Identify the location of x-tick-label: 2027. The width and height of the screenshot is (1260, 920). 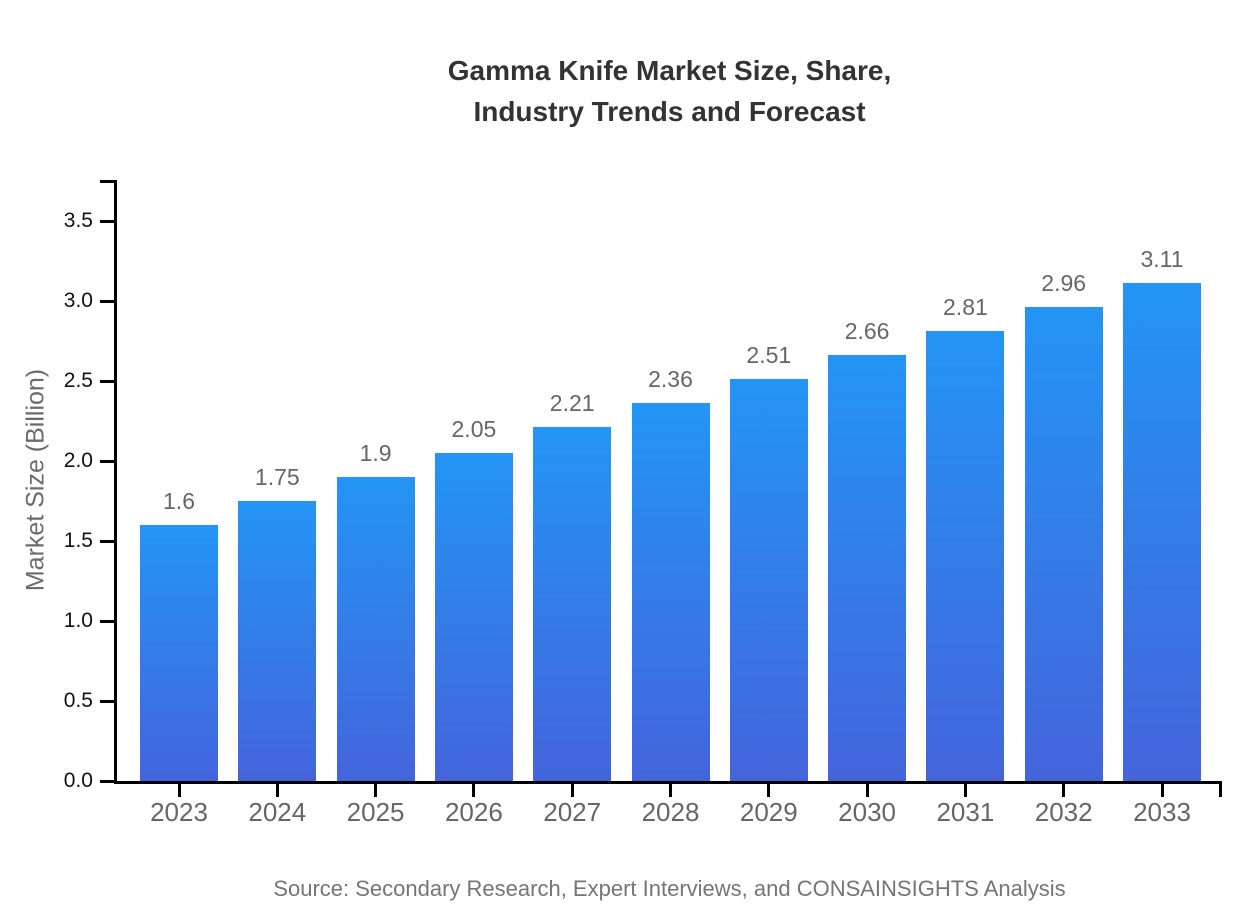
(572, 812).